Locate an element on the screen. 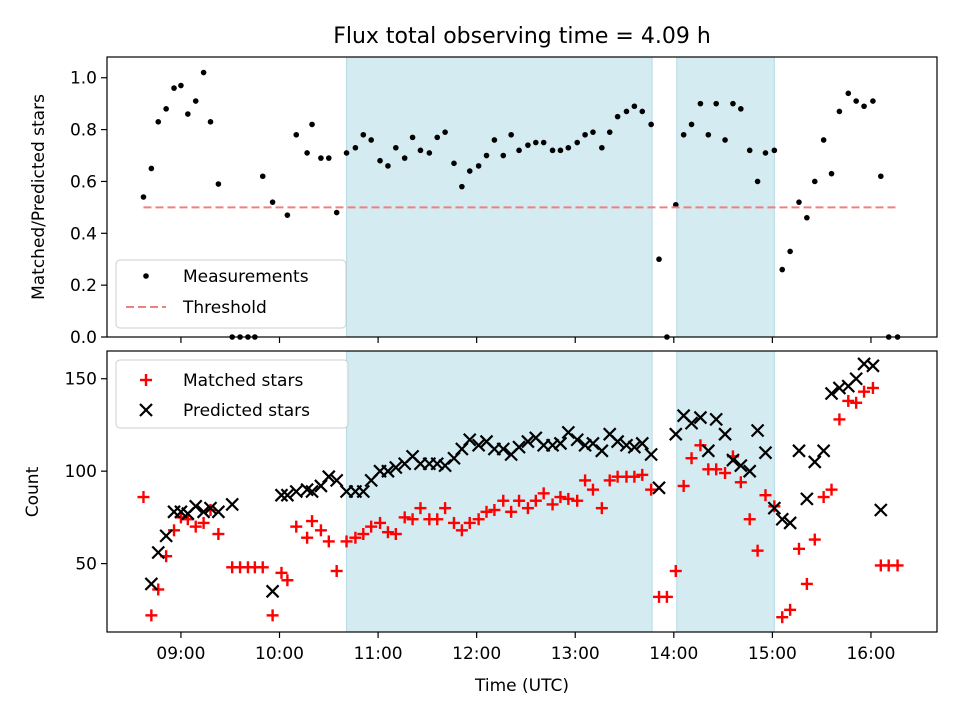  legend-measurements-label: Measurements is located at coordinates (246, 277).